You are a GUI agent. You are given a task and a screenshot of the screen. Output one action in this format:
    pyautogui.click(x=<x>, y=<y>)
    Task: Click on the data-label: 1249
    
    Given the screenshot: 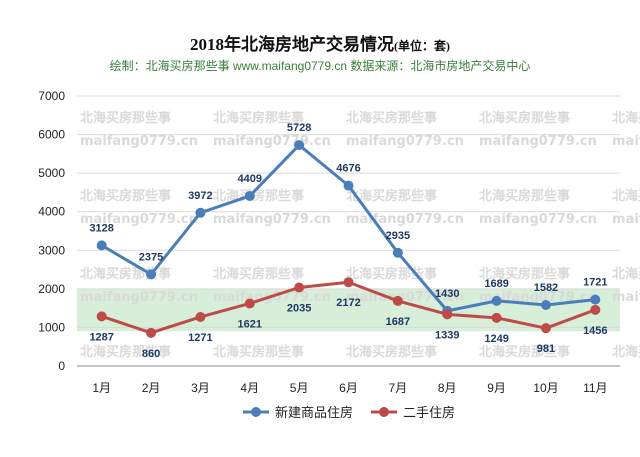 What is the action you would take?
    pyautogui.click(x=496, y=339)
    